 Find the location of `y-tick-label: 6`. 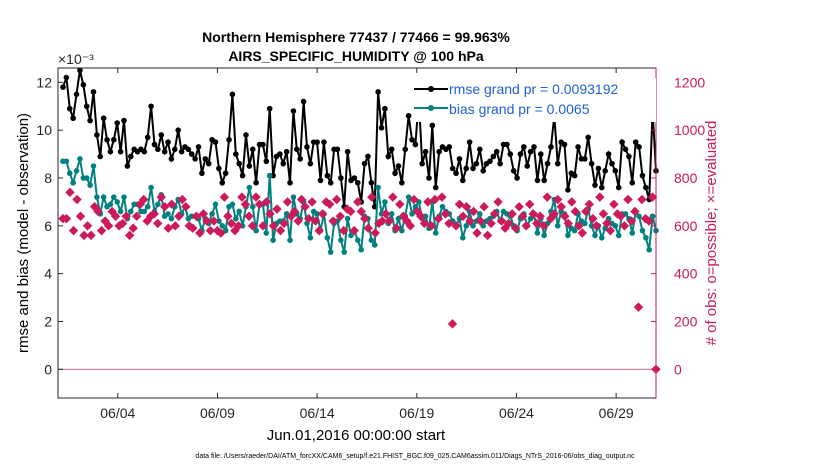

y-tick-label: 6 is located at coordinates (48, 226).